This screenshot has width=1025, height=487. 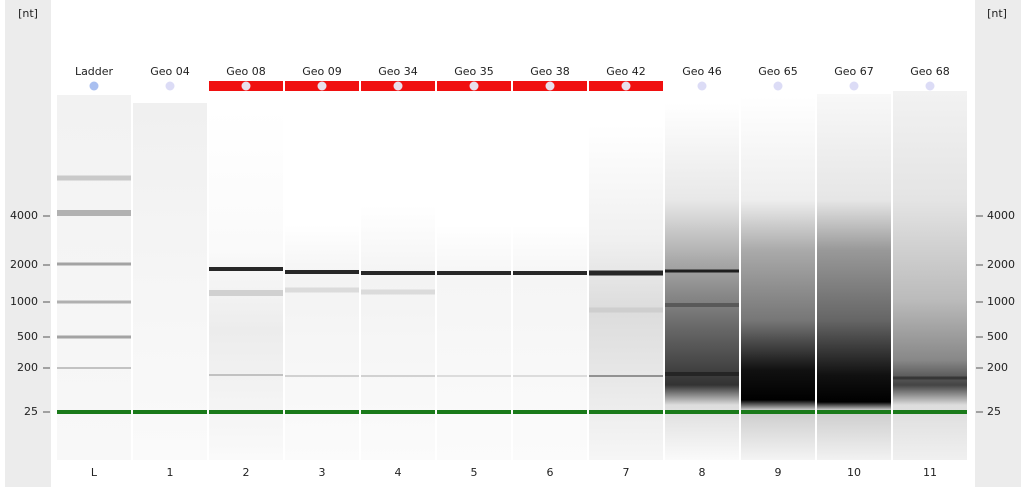 What do you see at coordinates (626, 472) in the screenshot?
I see `lane-number: 7` at bounding box center [626, 472].